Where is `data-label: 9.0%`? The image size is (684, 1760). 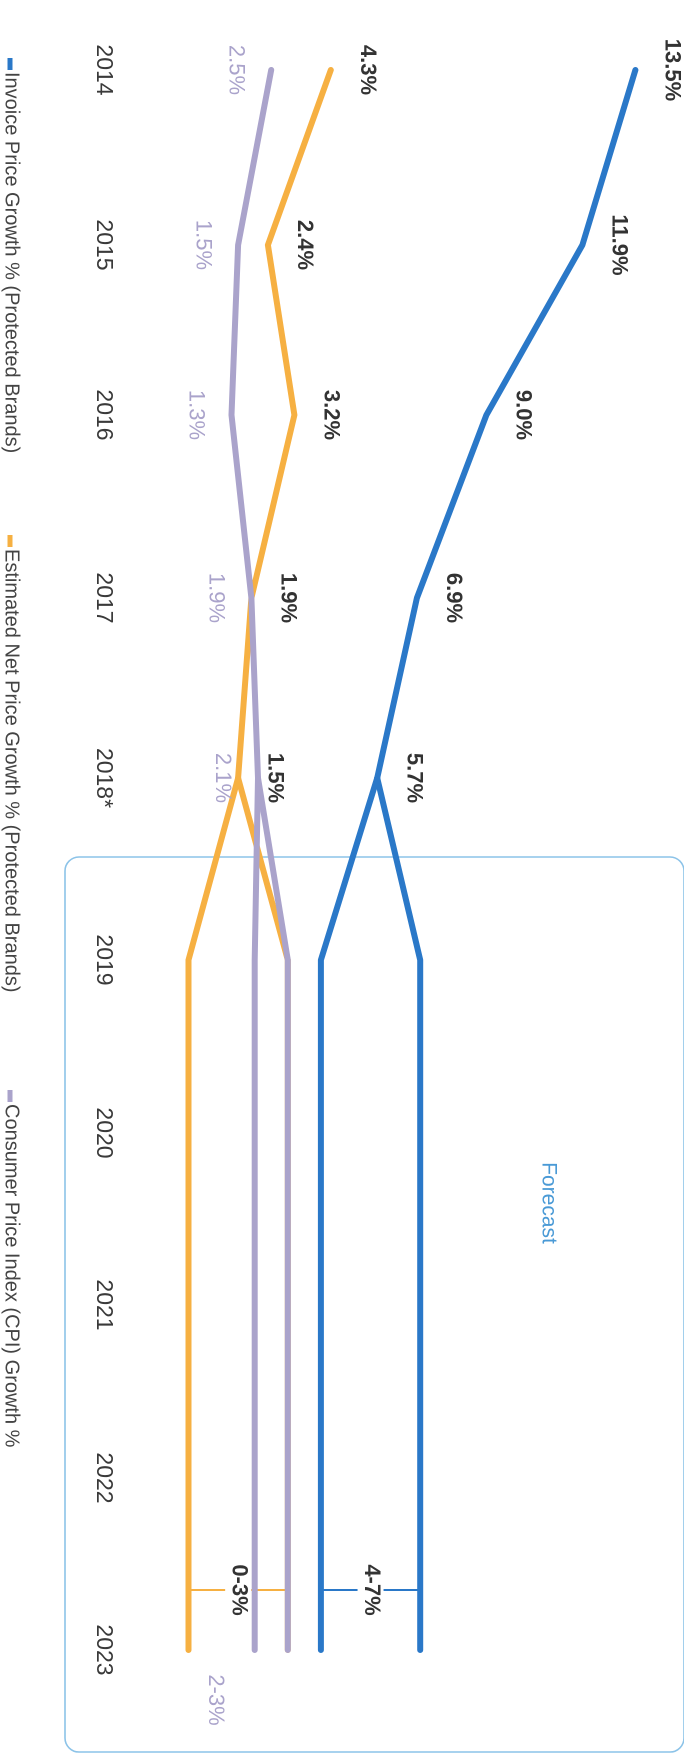
data-label: 9.0% is located at coordinates (524, 415).